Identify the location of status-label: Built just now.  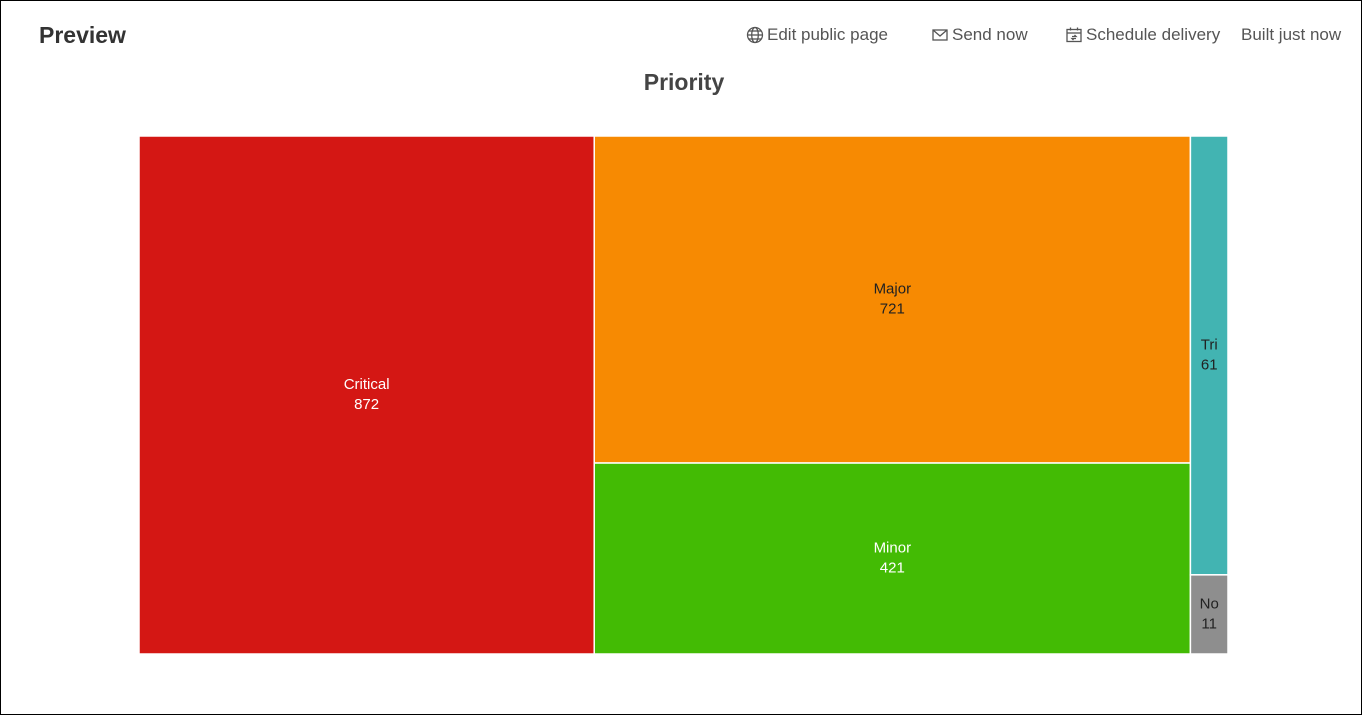
(1291, 34).